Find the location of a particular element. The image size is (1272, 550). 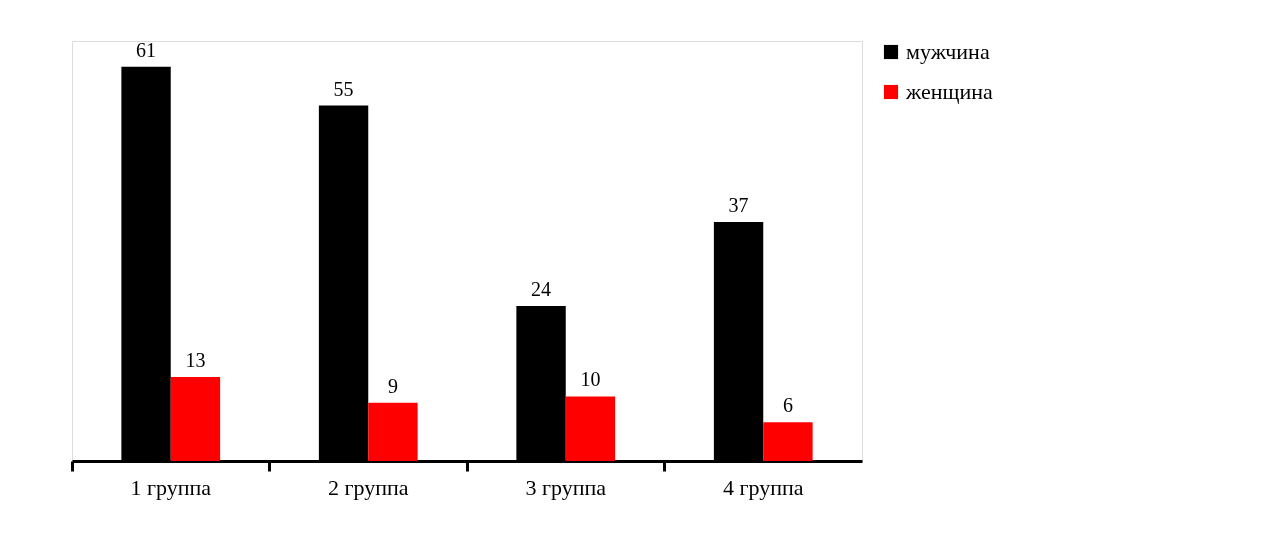

x-tick-label: 2 группа is located at coordinates (368, 487).